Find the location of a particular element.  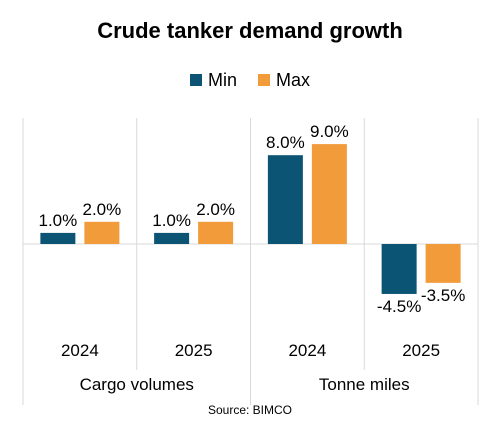

data-label-max-1: 2.0% is located at coordinates (215, 209).